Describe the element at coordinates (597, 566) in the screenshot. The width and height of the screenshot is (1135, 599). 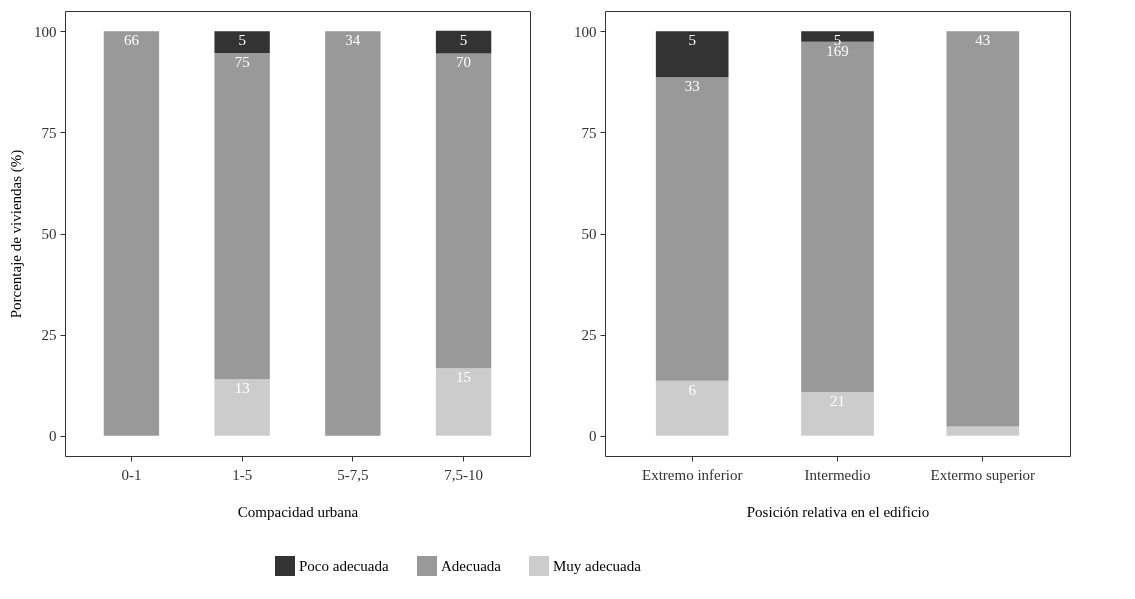
I see `legend-label: Muy adecuada` at that location.